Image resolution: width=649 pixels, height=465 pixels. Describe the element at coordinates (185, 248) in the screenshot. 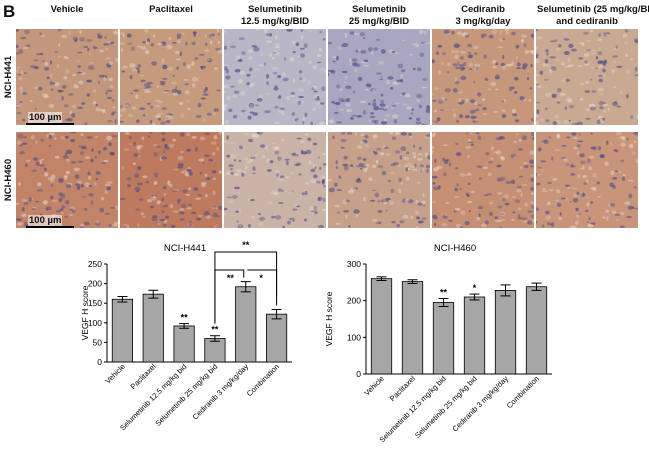

I see `chart-title: NCI-H441` at that location.